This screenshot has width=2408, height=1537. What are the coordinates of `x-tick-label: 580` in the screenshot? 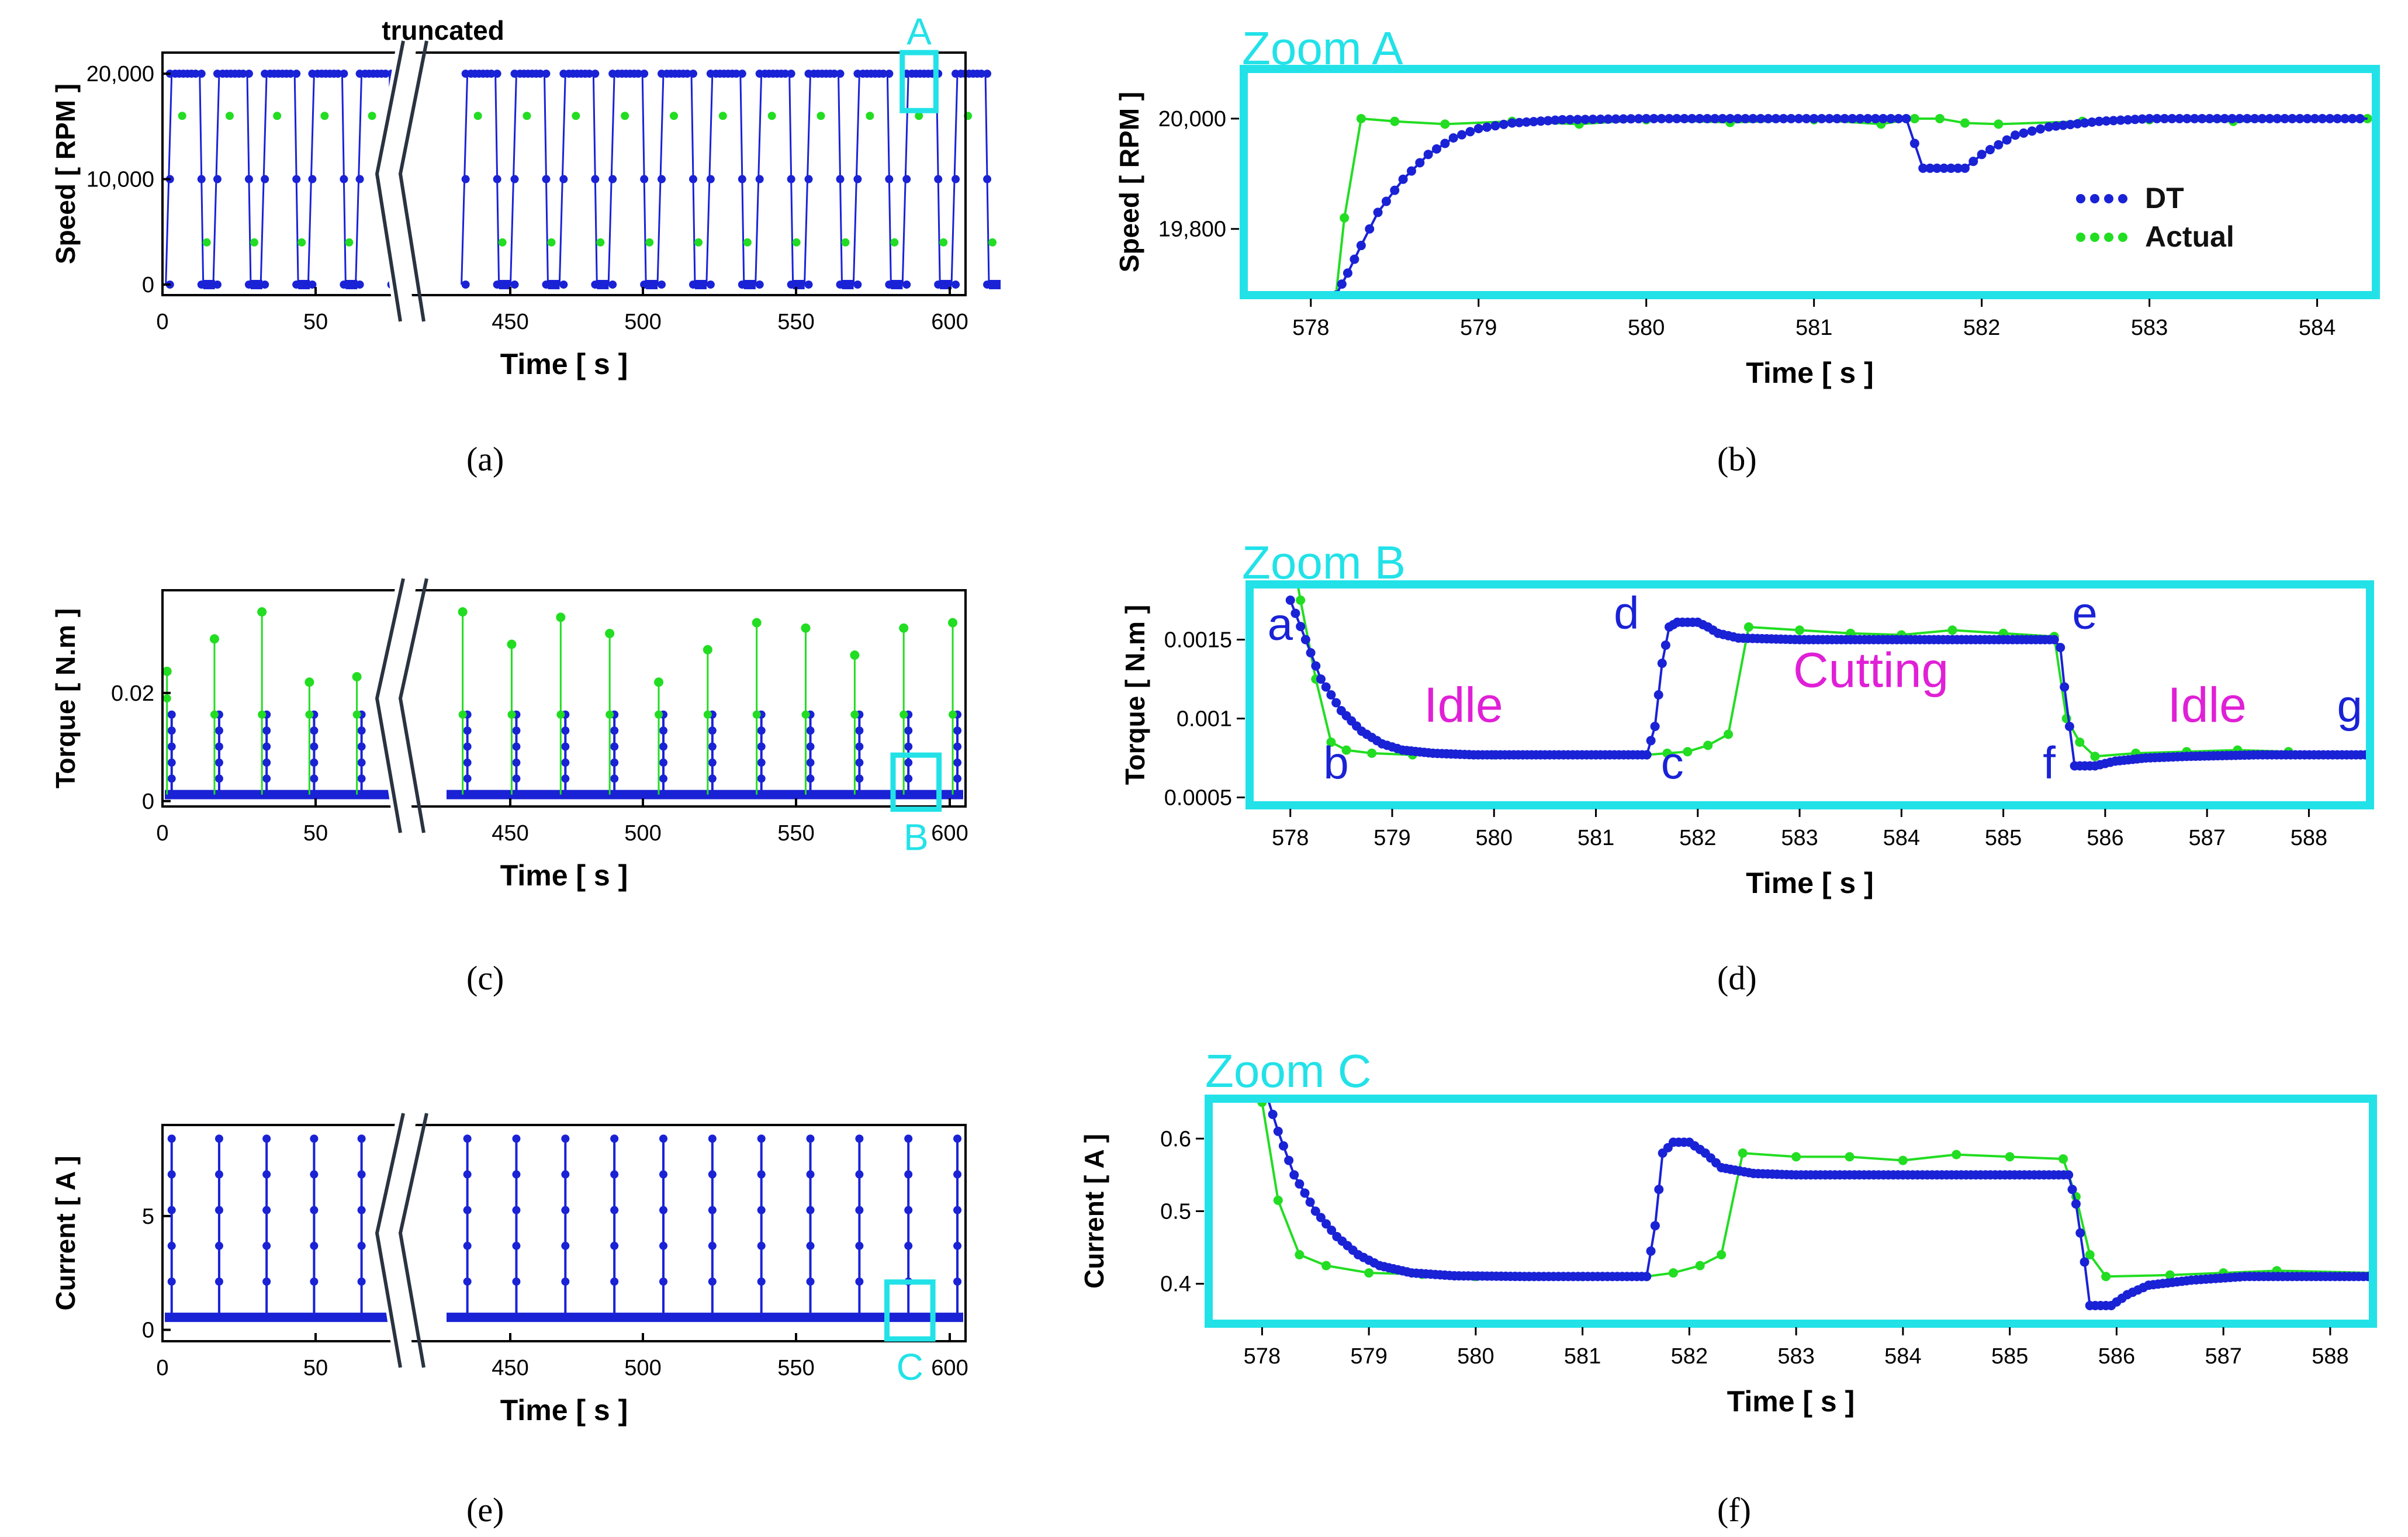 It's located at (1476, 1356).